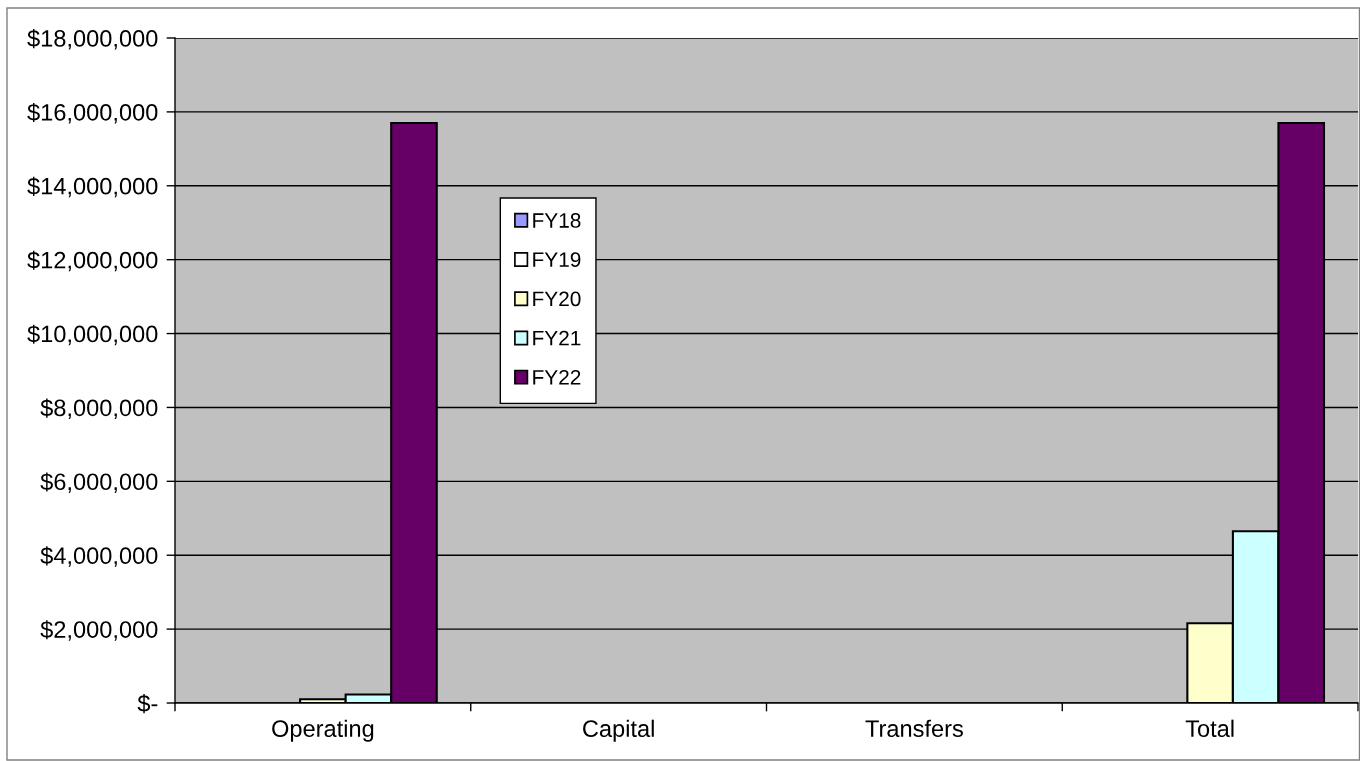  I want to click on legend-label: FY18, so click(557, 220).